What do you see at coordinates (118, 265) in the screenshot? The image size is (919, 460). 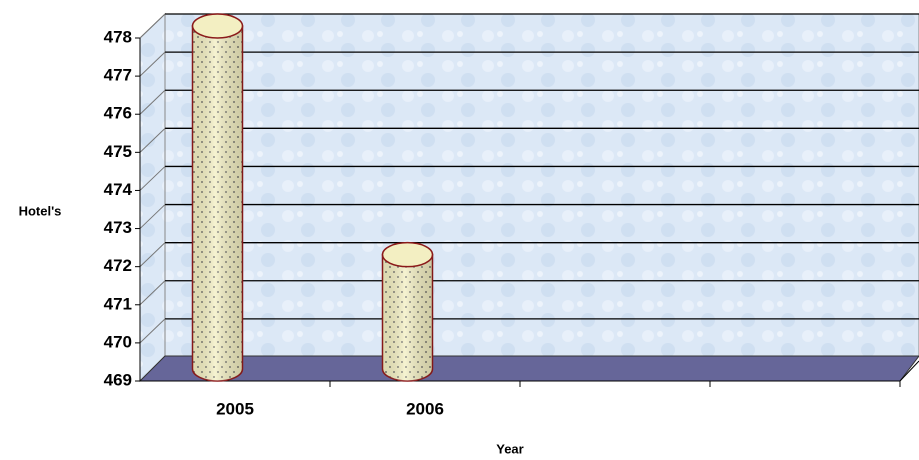 I see `y-tick-label: 472` at bounding box center [118, 265].